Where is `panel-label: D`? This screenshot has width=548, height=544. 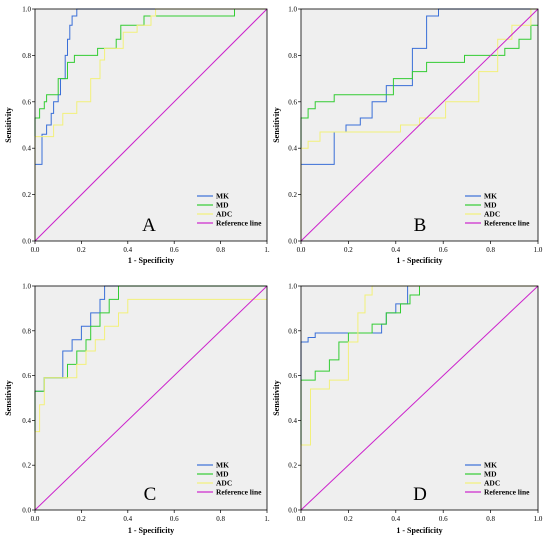
panel-label: D is located at coordinates (420, 494).